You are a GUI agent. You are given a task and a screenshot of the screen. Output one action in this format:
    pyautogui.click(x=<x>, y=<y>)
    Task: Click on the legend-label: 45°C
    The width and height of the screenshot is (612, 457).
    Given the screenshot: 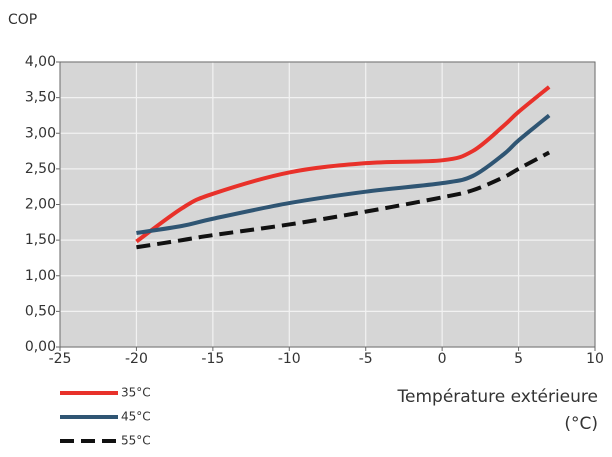 What is the action you would take?
    pyautogui.click(x=136, y=417)
    